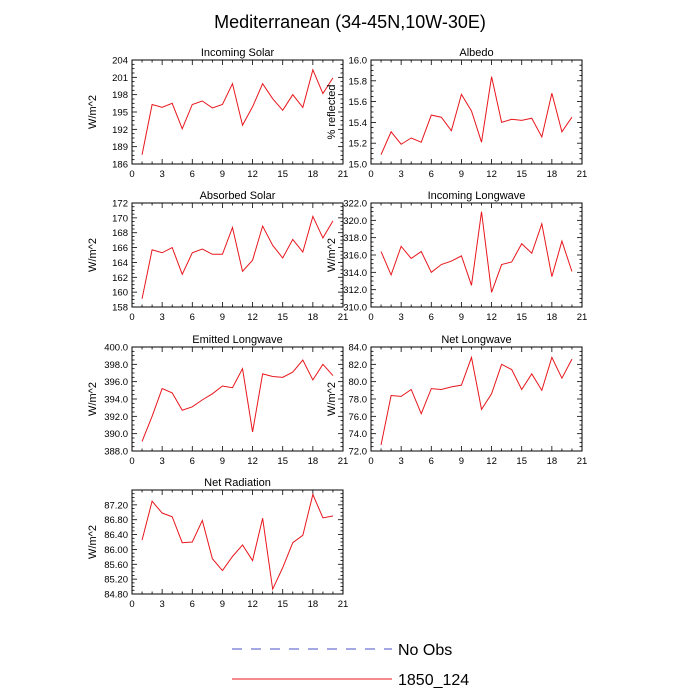 This screenshot has width=700, height=700. Describe the element at coordinates (116, 565) in the screenshot. I see `y-tick-label: 85.60` at that location.